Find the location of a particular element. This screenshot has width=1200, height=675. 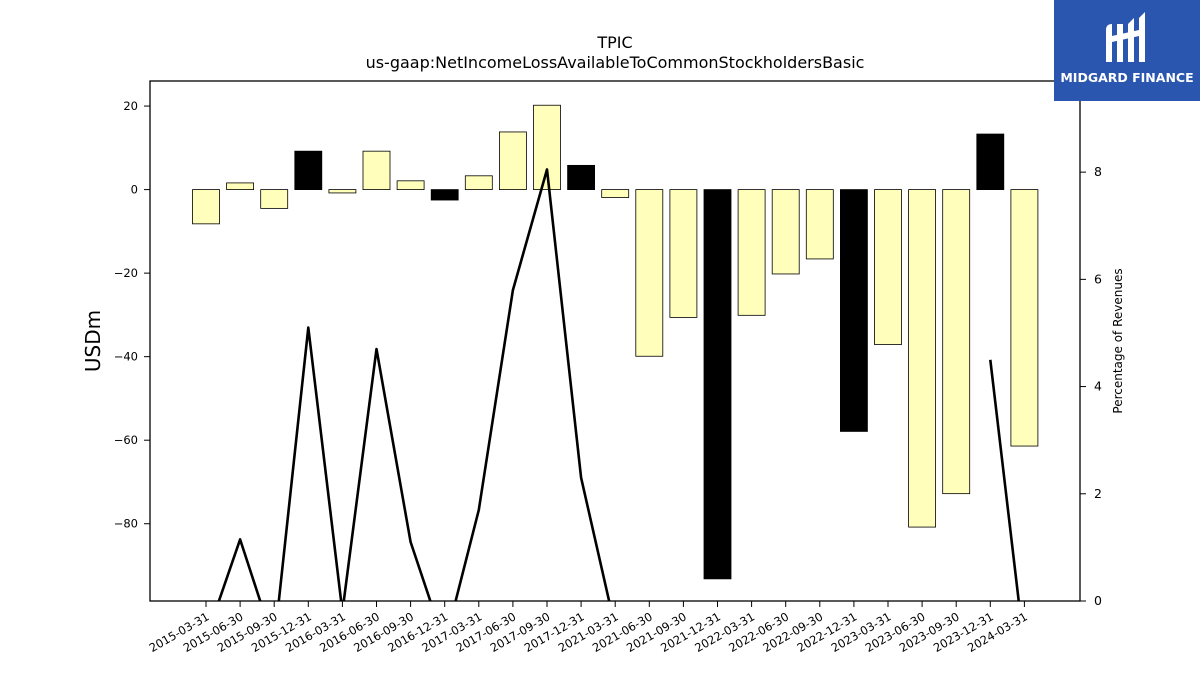

y2-tick-label: 8 is located at coordinates (1098, 171).